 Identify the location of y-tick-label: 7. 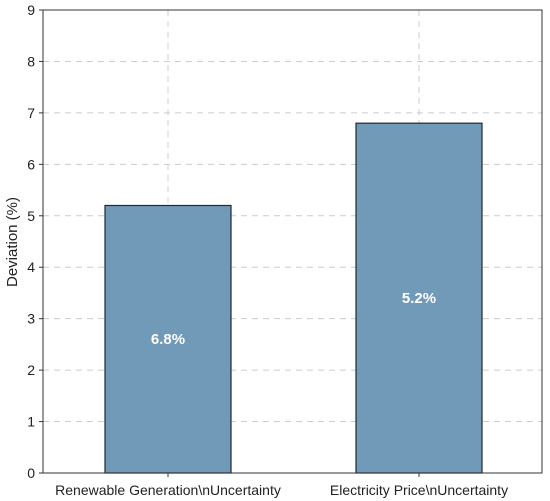
(31, 113).